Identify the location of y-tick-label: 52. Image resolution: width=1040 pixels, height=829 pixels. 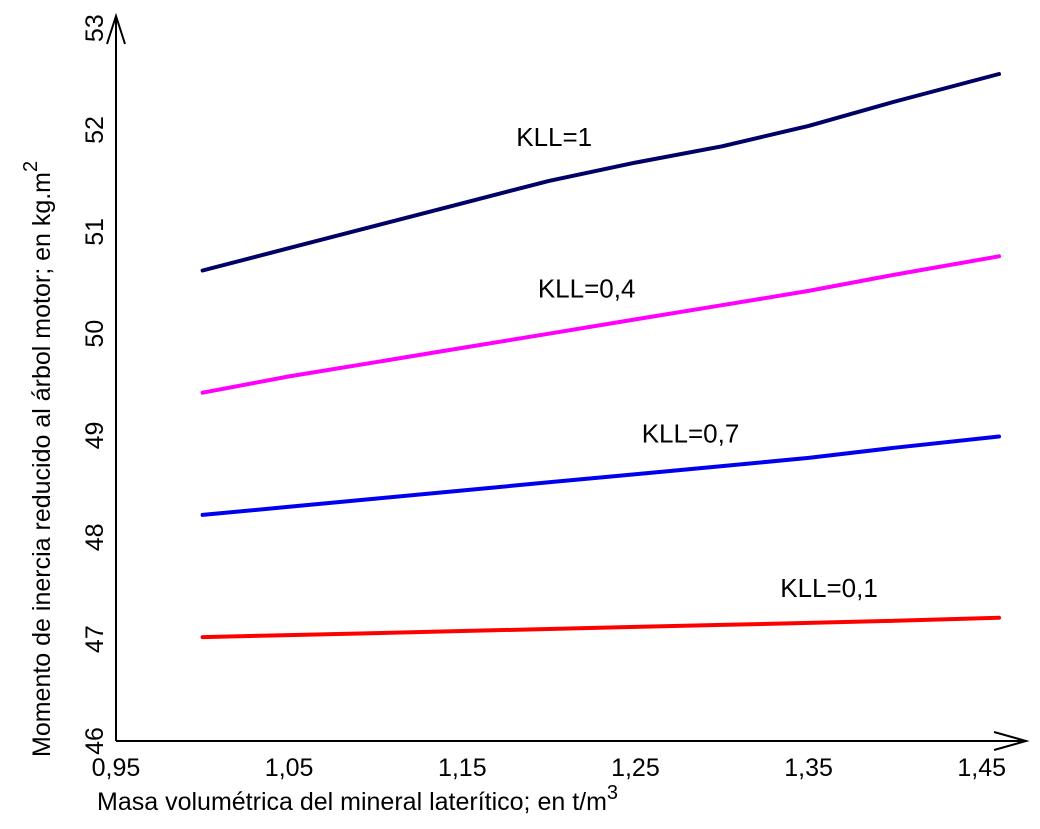
(95, 130).